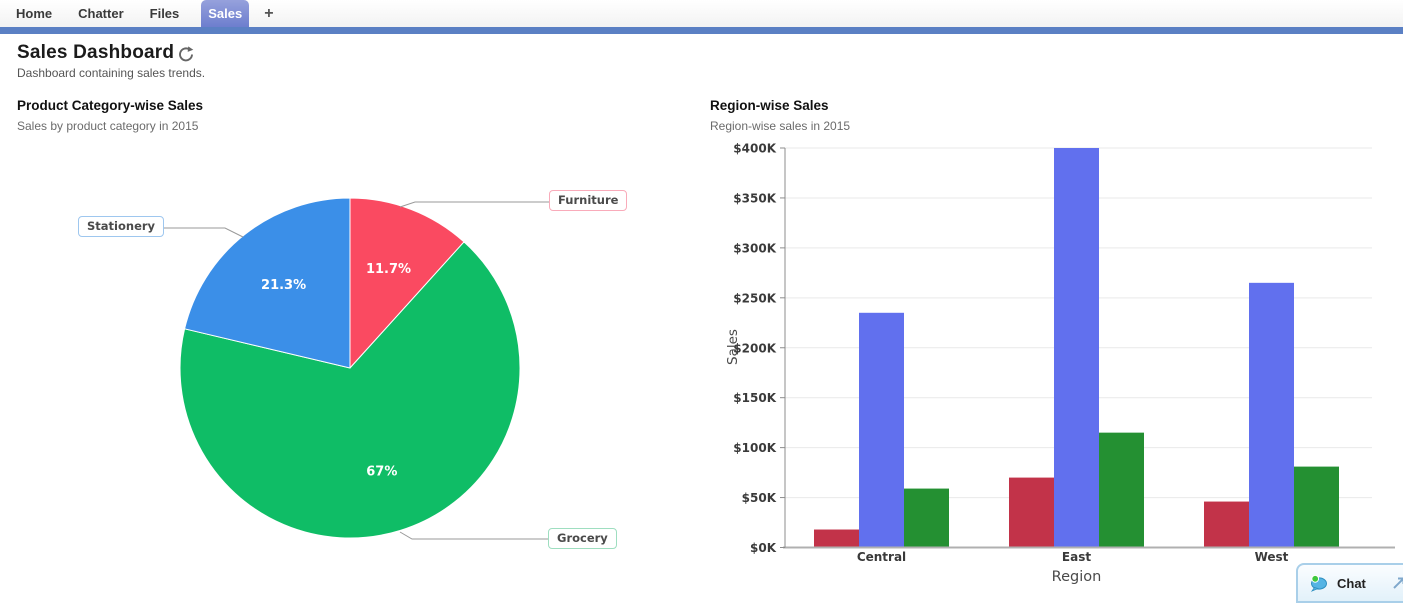 This screenshot has width=1403, height=603. I want to click on page-subtitle: Dashboard containing sales trends., so click(111, 73).